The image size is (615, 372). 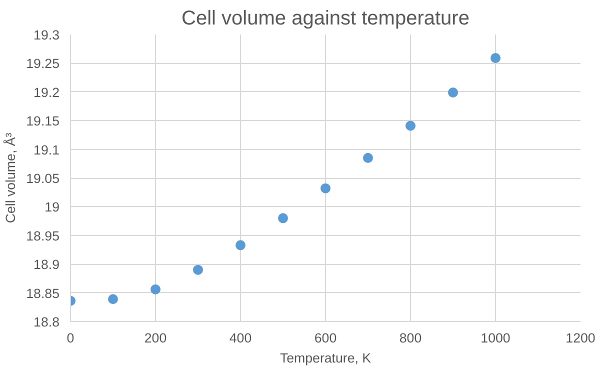 What do you see at coordinates (10, 178) in the screenshot?
I see `y-axis-title: Cell volume, Å³` at bounding box center [10, 178].